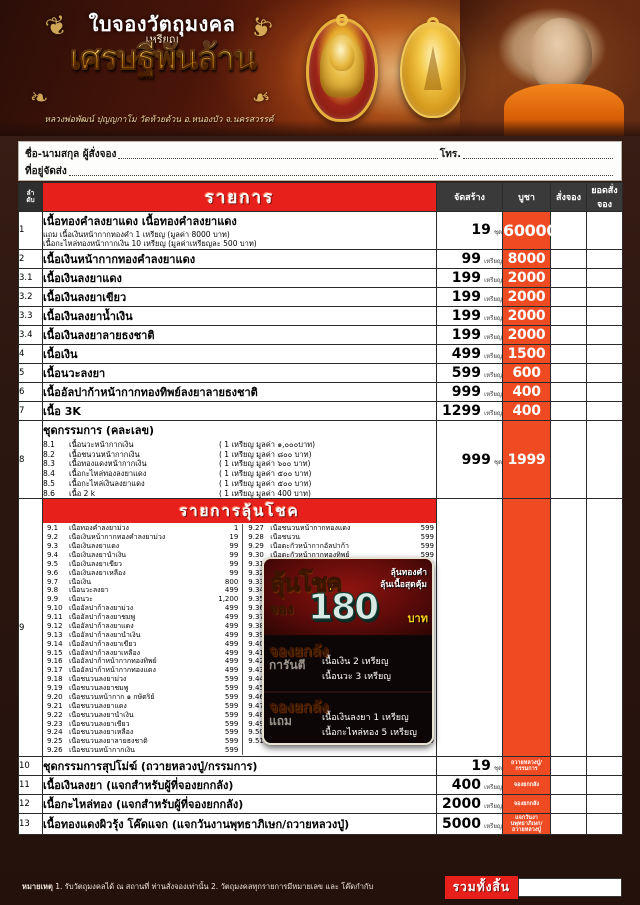 The width and height of the screenshot is (640, 905). I want to click on lucky-draw-item: 9.27 เนื้อชนวนหน้ากากทองแดง 599, so click(341, 528).